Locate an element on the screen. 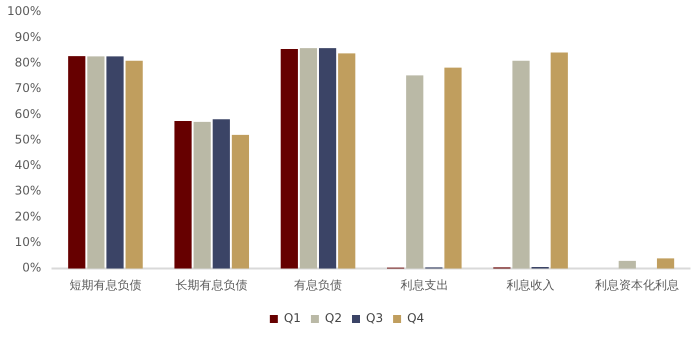  x-tick-label: 有息负债 is located at coordinates (318, 285).